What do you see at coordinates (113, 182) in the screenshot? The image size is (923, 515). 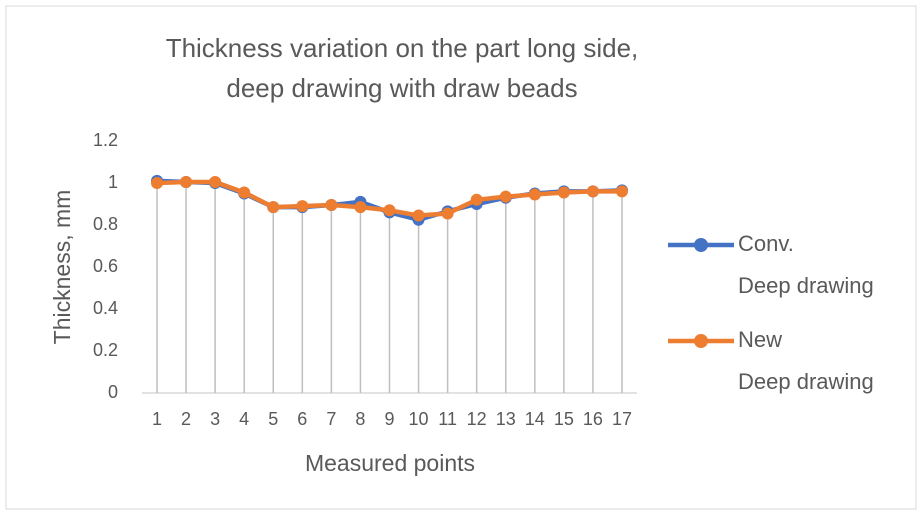 I see `y-tick-label: 1` at bounding box center [113, 182].